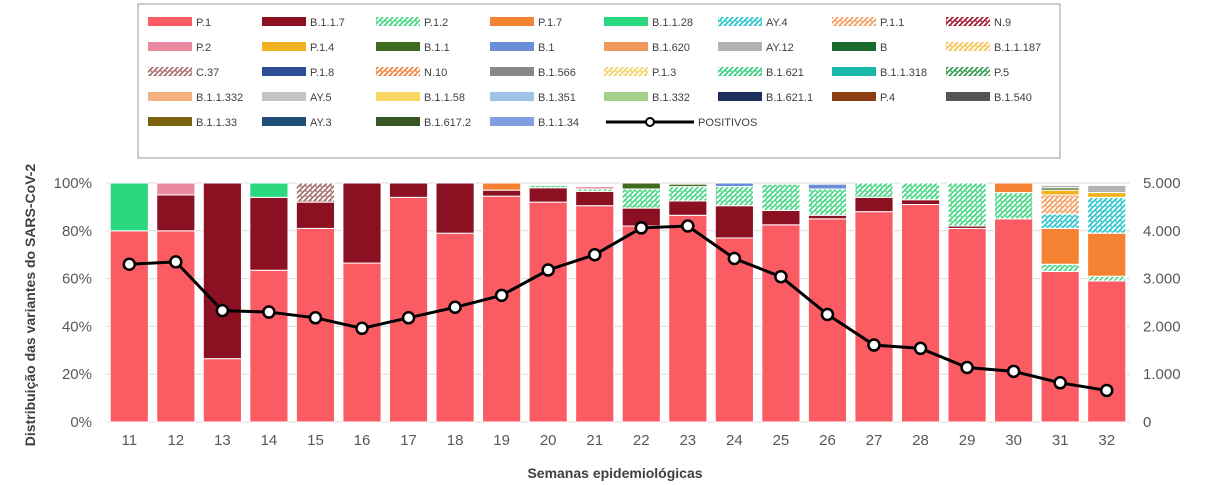 Image resolution: width=1209 pixels, height=485 pixels. What do you see at coordinates (327, 23) in the screenshot?
I see `legend-label: B.1.1.7` at bounding box center [327, 23].